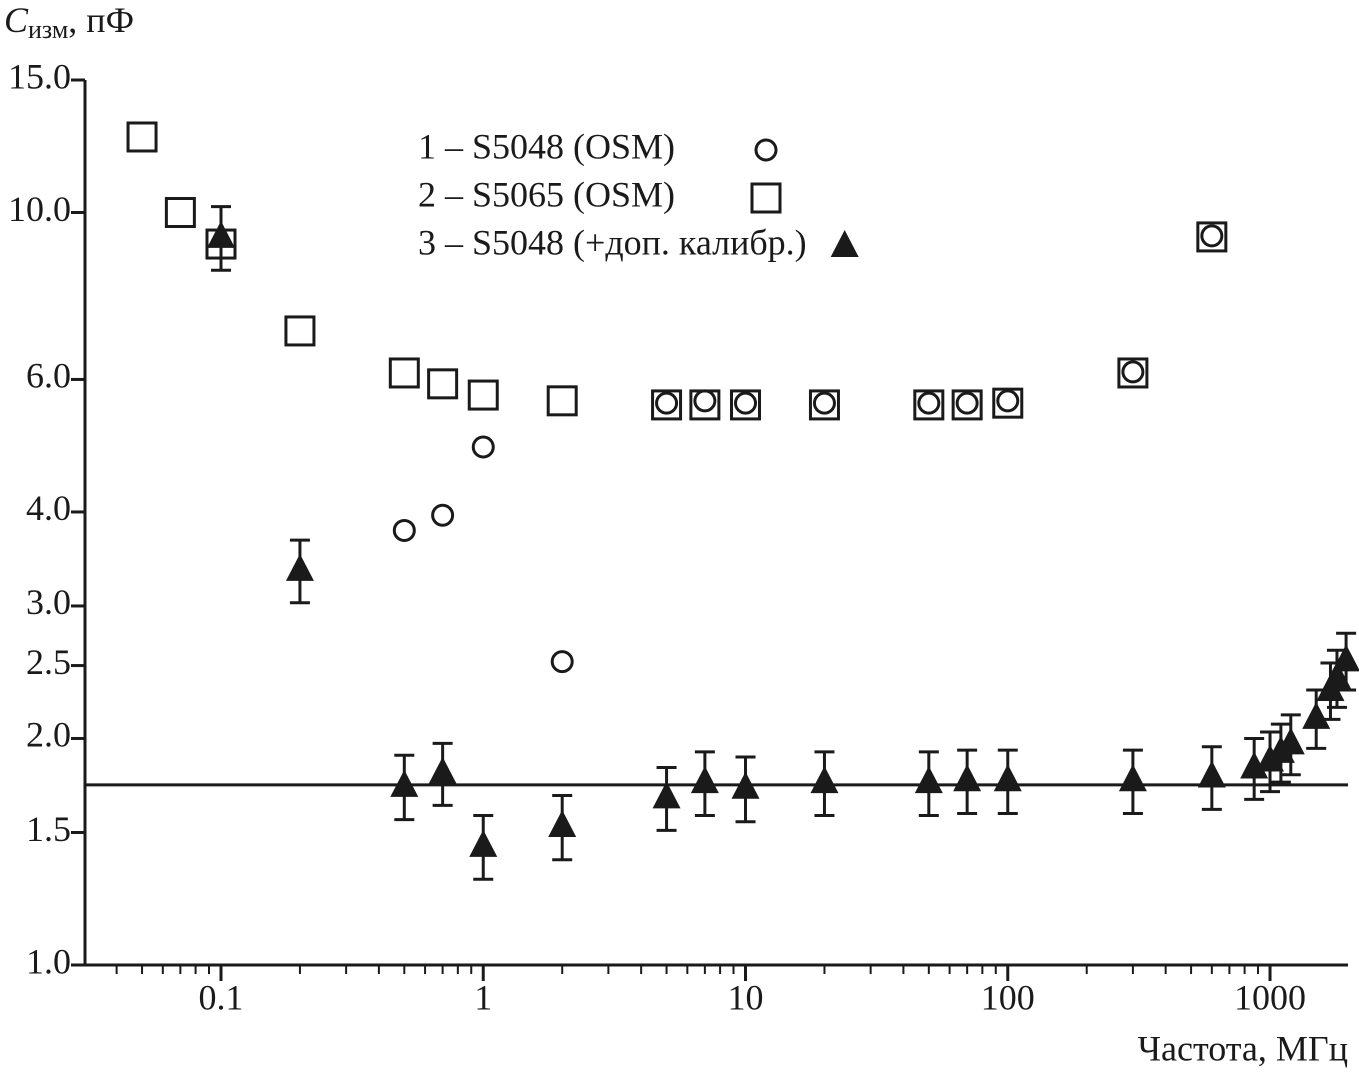  I want to click on x-tick-label: 1, so click(483, 997).